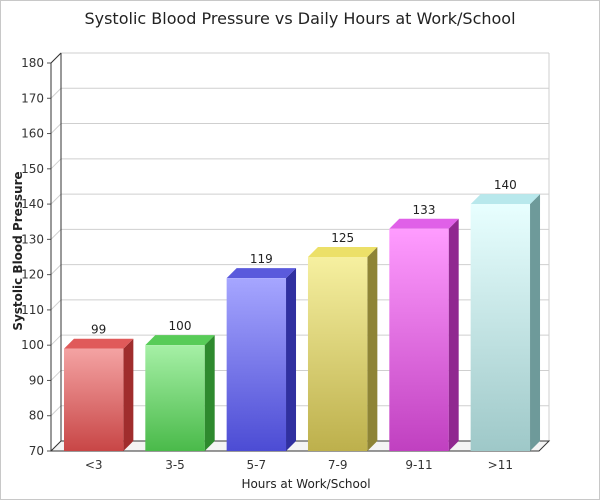  Describe the element at coordinates (500, 465) in the screenshot. I see `x-tick-label: >11` at that location.